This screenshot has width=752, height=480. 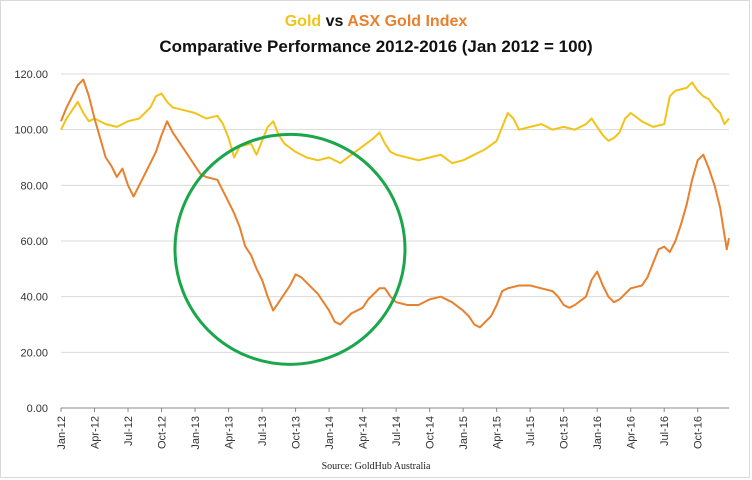 What do you see at coordinates (34, 298) in the screenshot?
I see `y-tick-label: 40.00` at bounding box center [34, 298].